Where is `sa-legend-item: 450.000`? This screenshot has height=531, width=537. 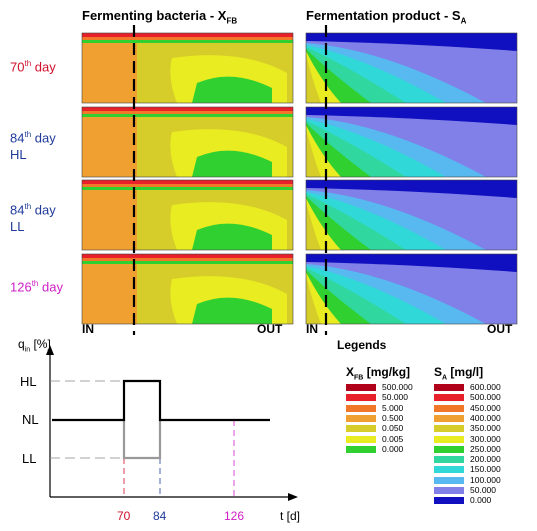 sa-legend-item: 450.000 is located at coordinates (485, 408).